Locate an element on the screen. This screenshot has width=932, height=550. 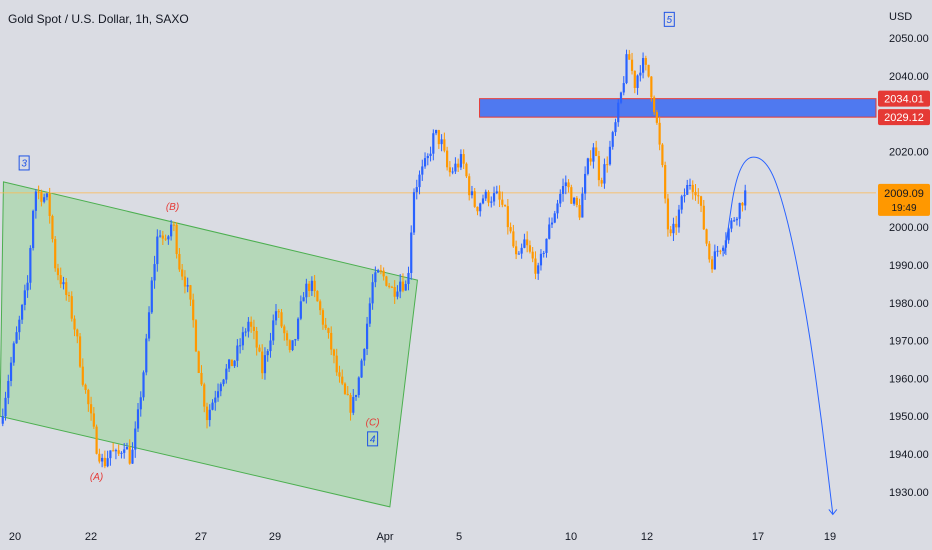
x-tick-label: 22 is located at coordinates (91, 537).